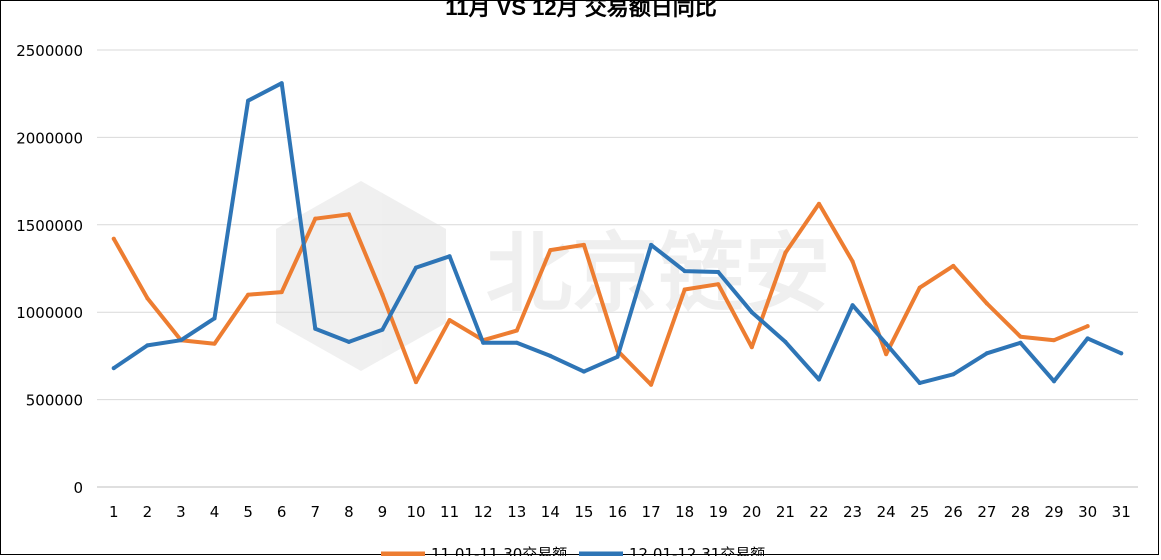 The width and height of the screenshot is (1161, 560). Describe the element at coordinates (49, 313) in the screenshot. I see `y-tick-label: 1000000` at that location.